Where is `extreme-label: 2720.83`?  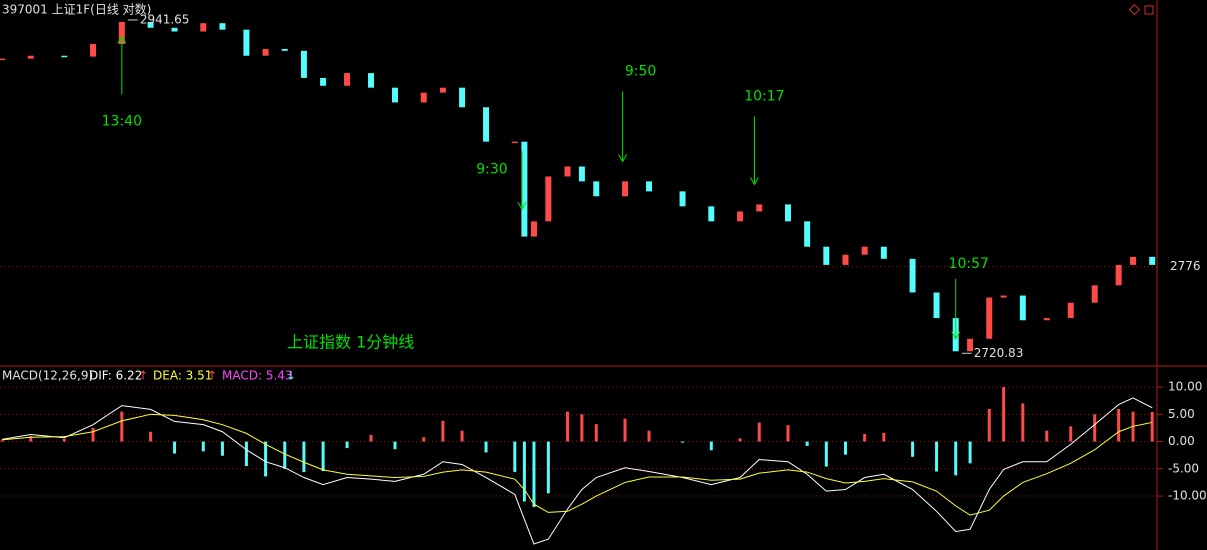
extreme-label: 2720.83 is located at coordinates (999, 353).